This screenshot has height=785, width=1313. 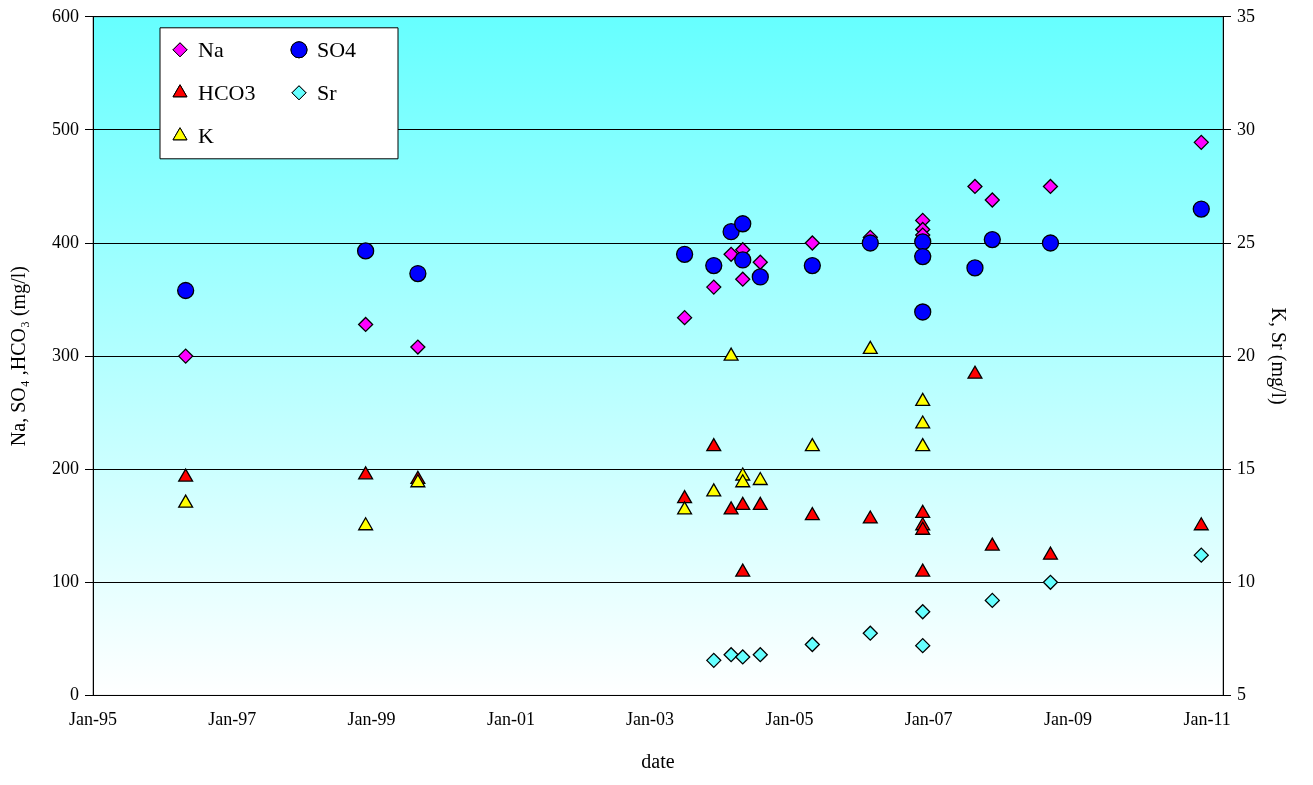 What do you see at coordinates (65, 15) in the screenshot?
I see `y-tick-label: 600` at bounding box center [65, 15].